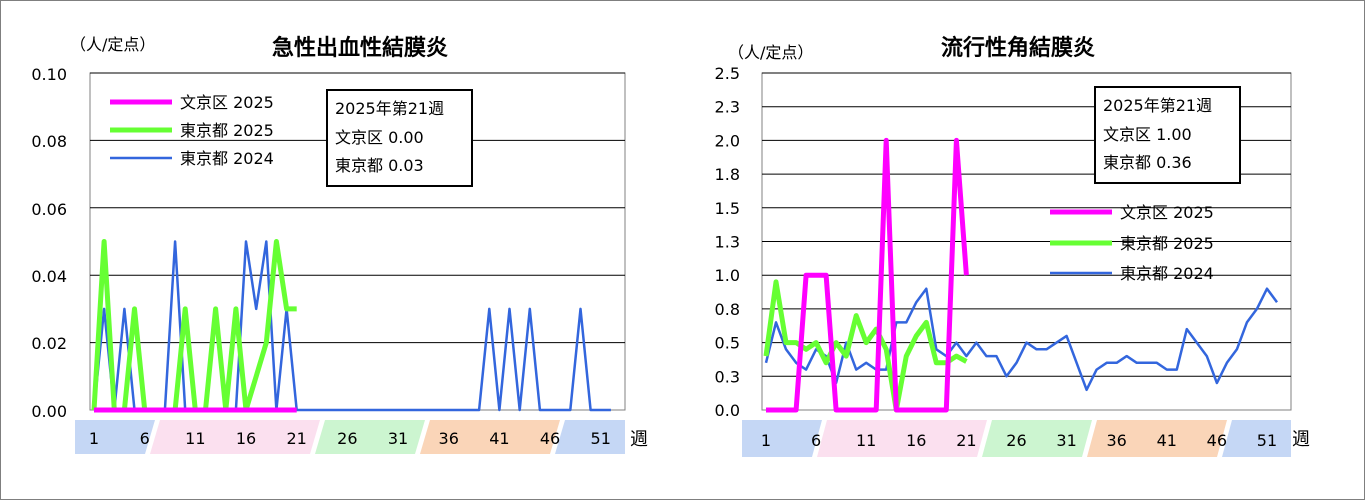 This screenshot has height=500, width=1365. What do you see at coordinates (1116, 440) in the screenshot?
I see `right-xtick-label: 36` at bounding box center [1116, 440].